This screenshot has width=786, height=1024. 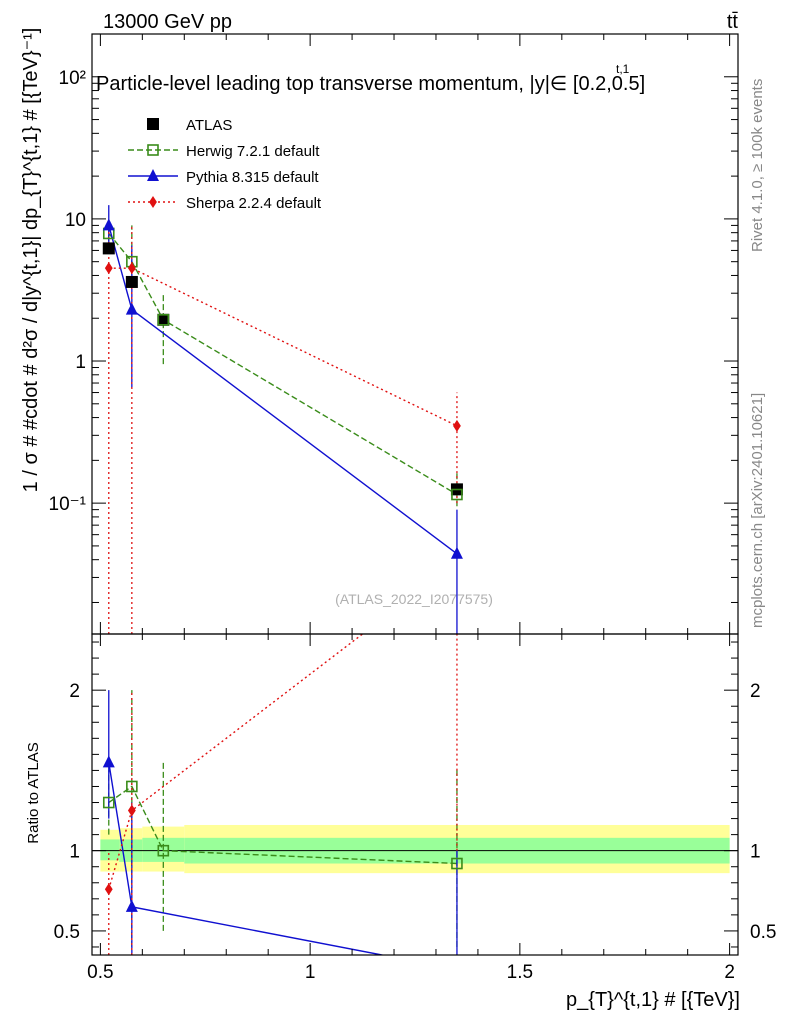 What do you see at coordinates (733, 22) in the screenshot?
I see `process-label: tt̄` at bounding box center [733, 22].